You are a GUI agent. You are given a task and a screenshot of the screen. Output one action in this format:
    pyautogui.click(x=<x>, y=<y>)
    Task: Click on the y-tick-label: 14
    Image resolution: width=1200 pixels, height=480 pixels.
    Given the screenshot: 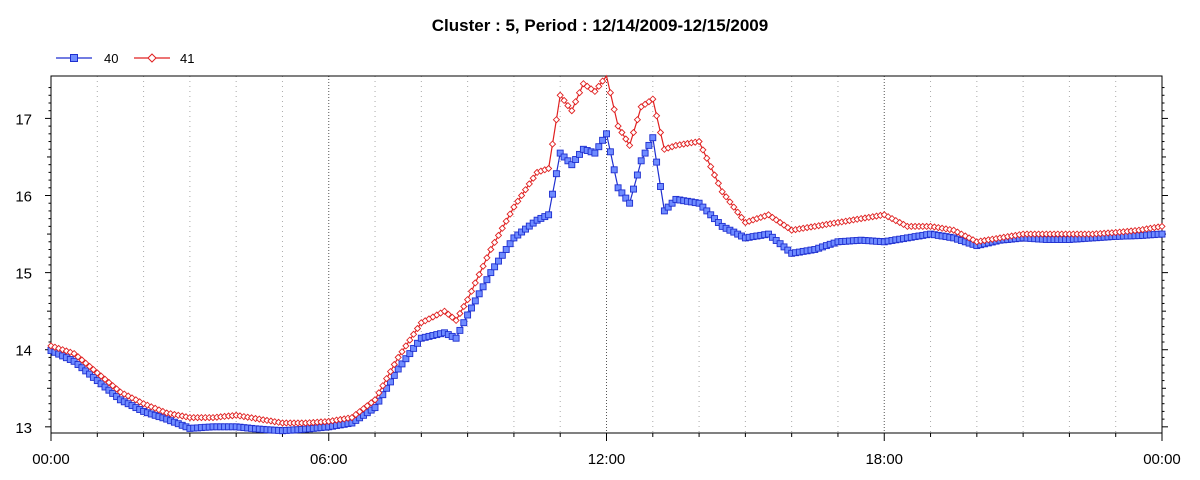 What is the action you would take?
    pyautogui.click(x=23, y=351)
    